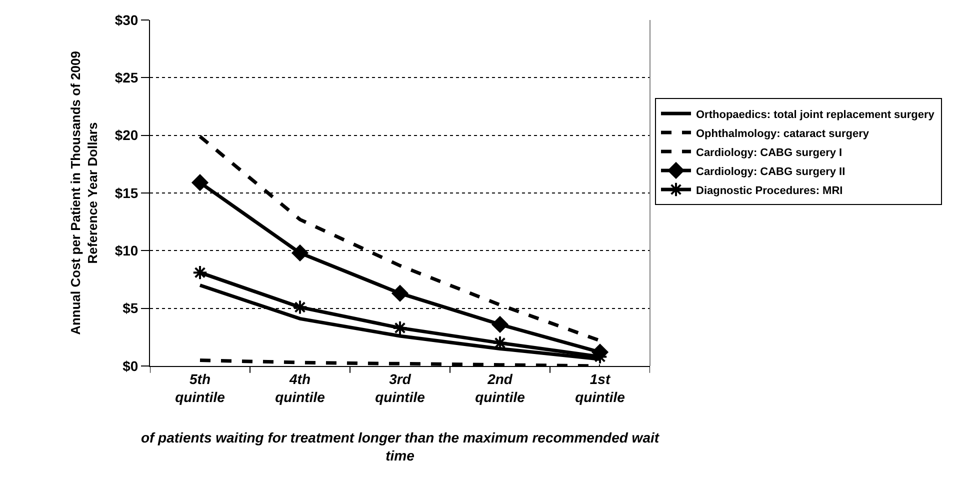 The image size is (976, 495). Describe the element at coordinates (200, 387) in the screenshot. I see `x-tick-label: 5th quintile` at that location.